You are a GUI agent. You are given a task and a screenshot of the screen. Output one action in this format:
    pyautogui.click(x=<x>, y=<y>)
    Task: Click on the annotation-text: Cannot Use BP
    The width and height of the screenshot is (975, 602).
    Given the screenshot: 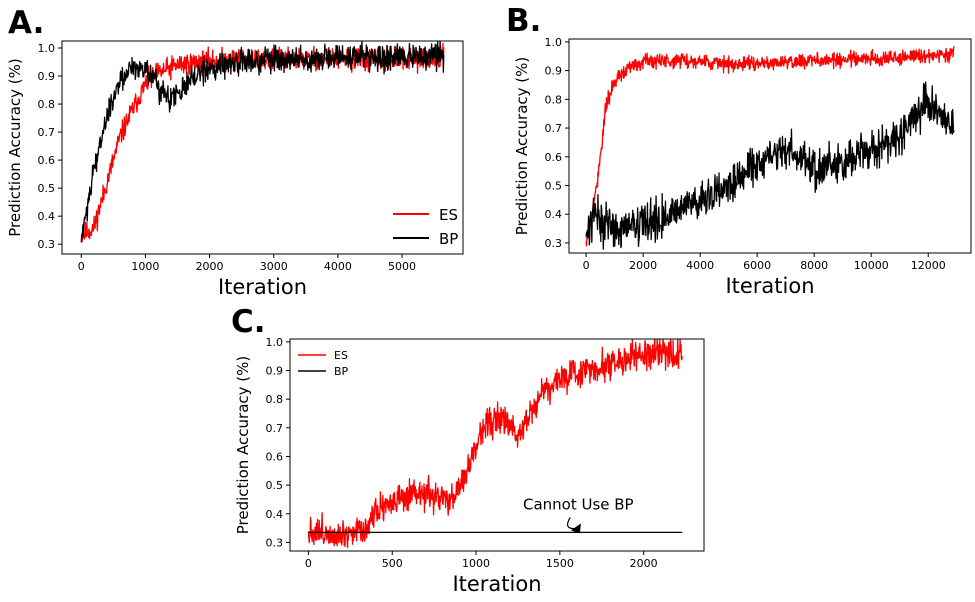 What is the action you would take?
    pyautogui.click(x=578, y=504)
    